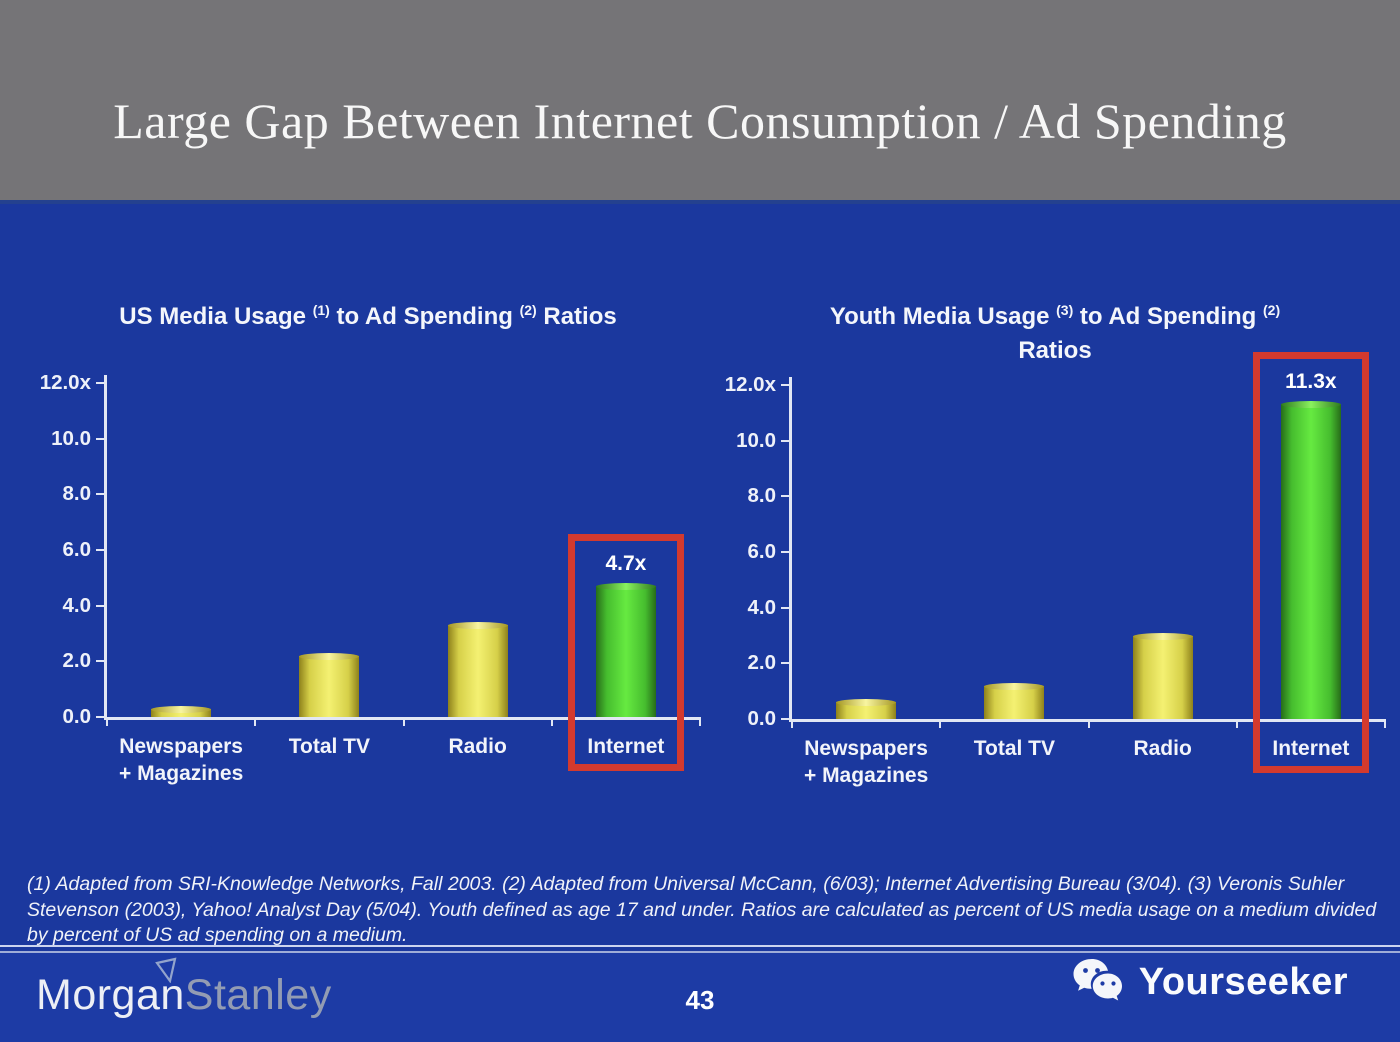 The width and height of the screenshot is (1400, 1042). What do you see at coordinates (402, 547) in the screenshot?
I see `us-chart-axes` at bounding box center [402, 547].